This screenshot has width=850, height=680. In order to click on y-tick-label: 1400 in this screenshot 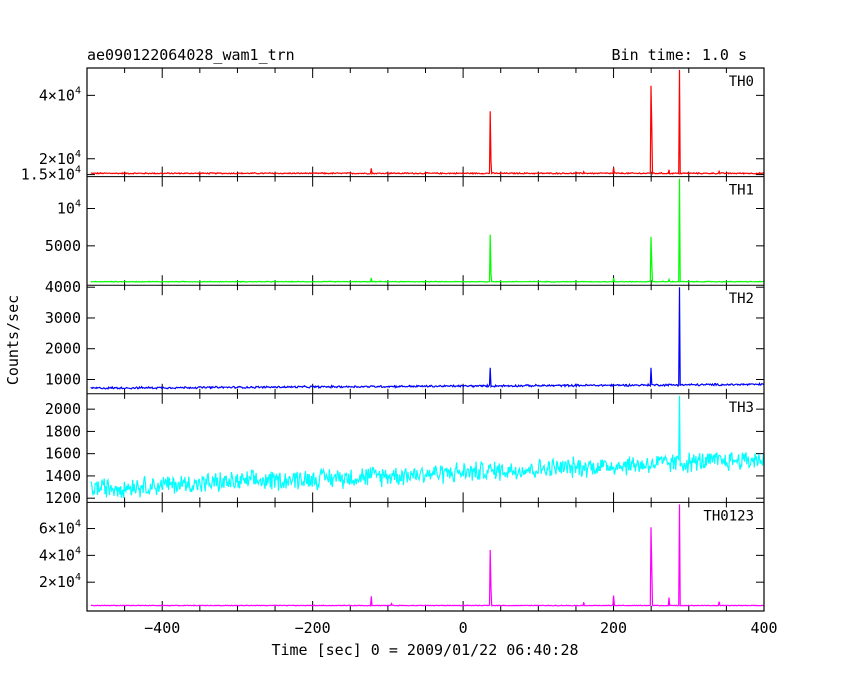, I will do `click(63, 476)`.